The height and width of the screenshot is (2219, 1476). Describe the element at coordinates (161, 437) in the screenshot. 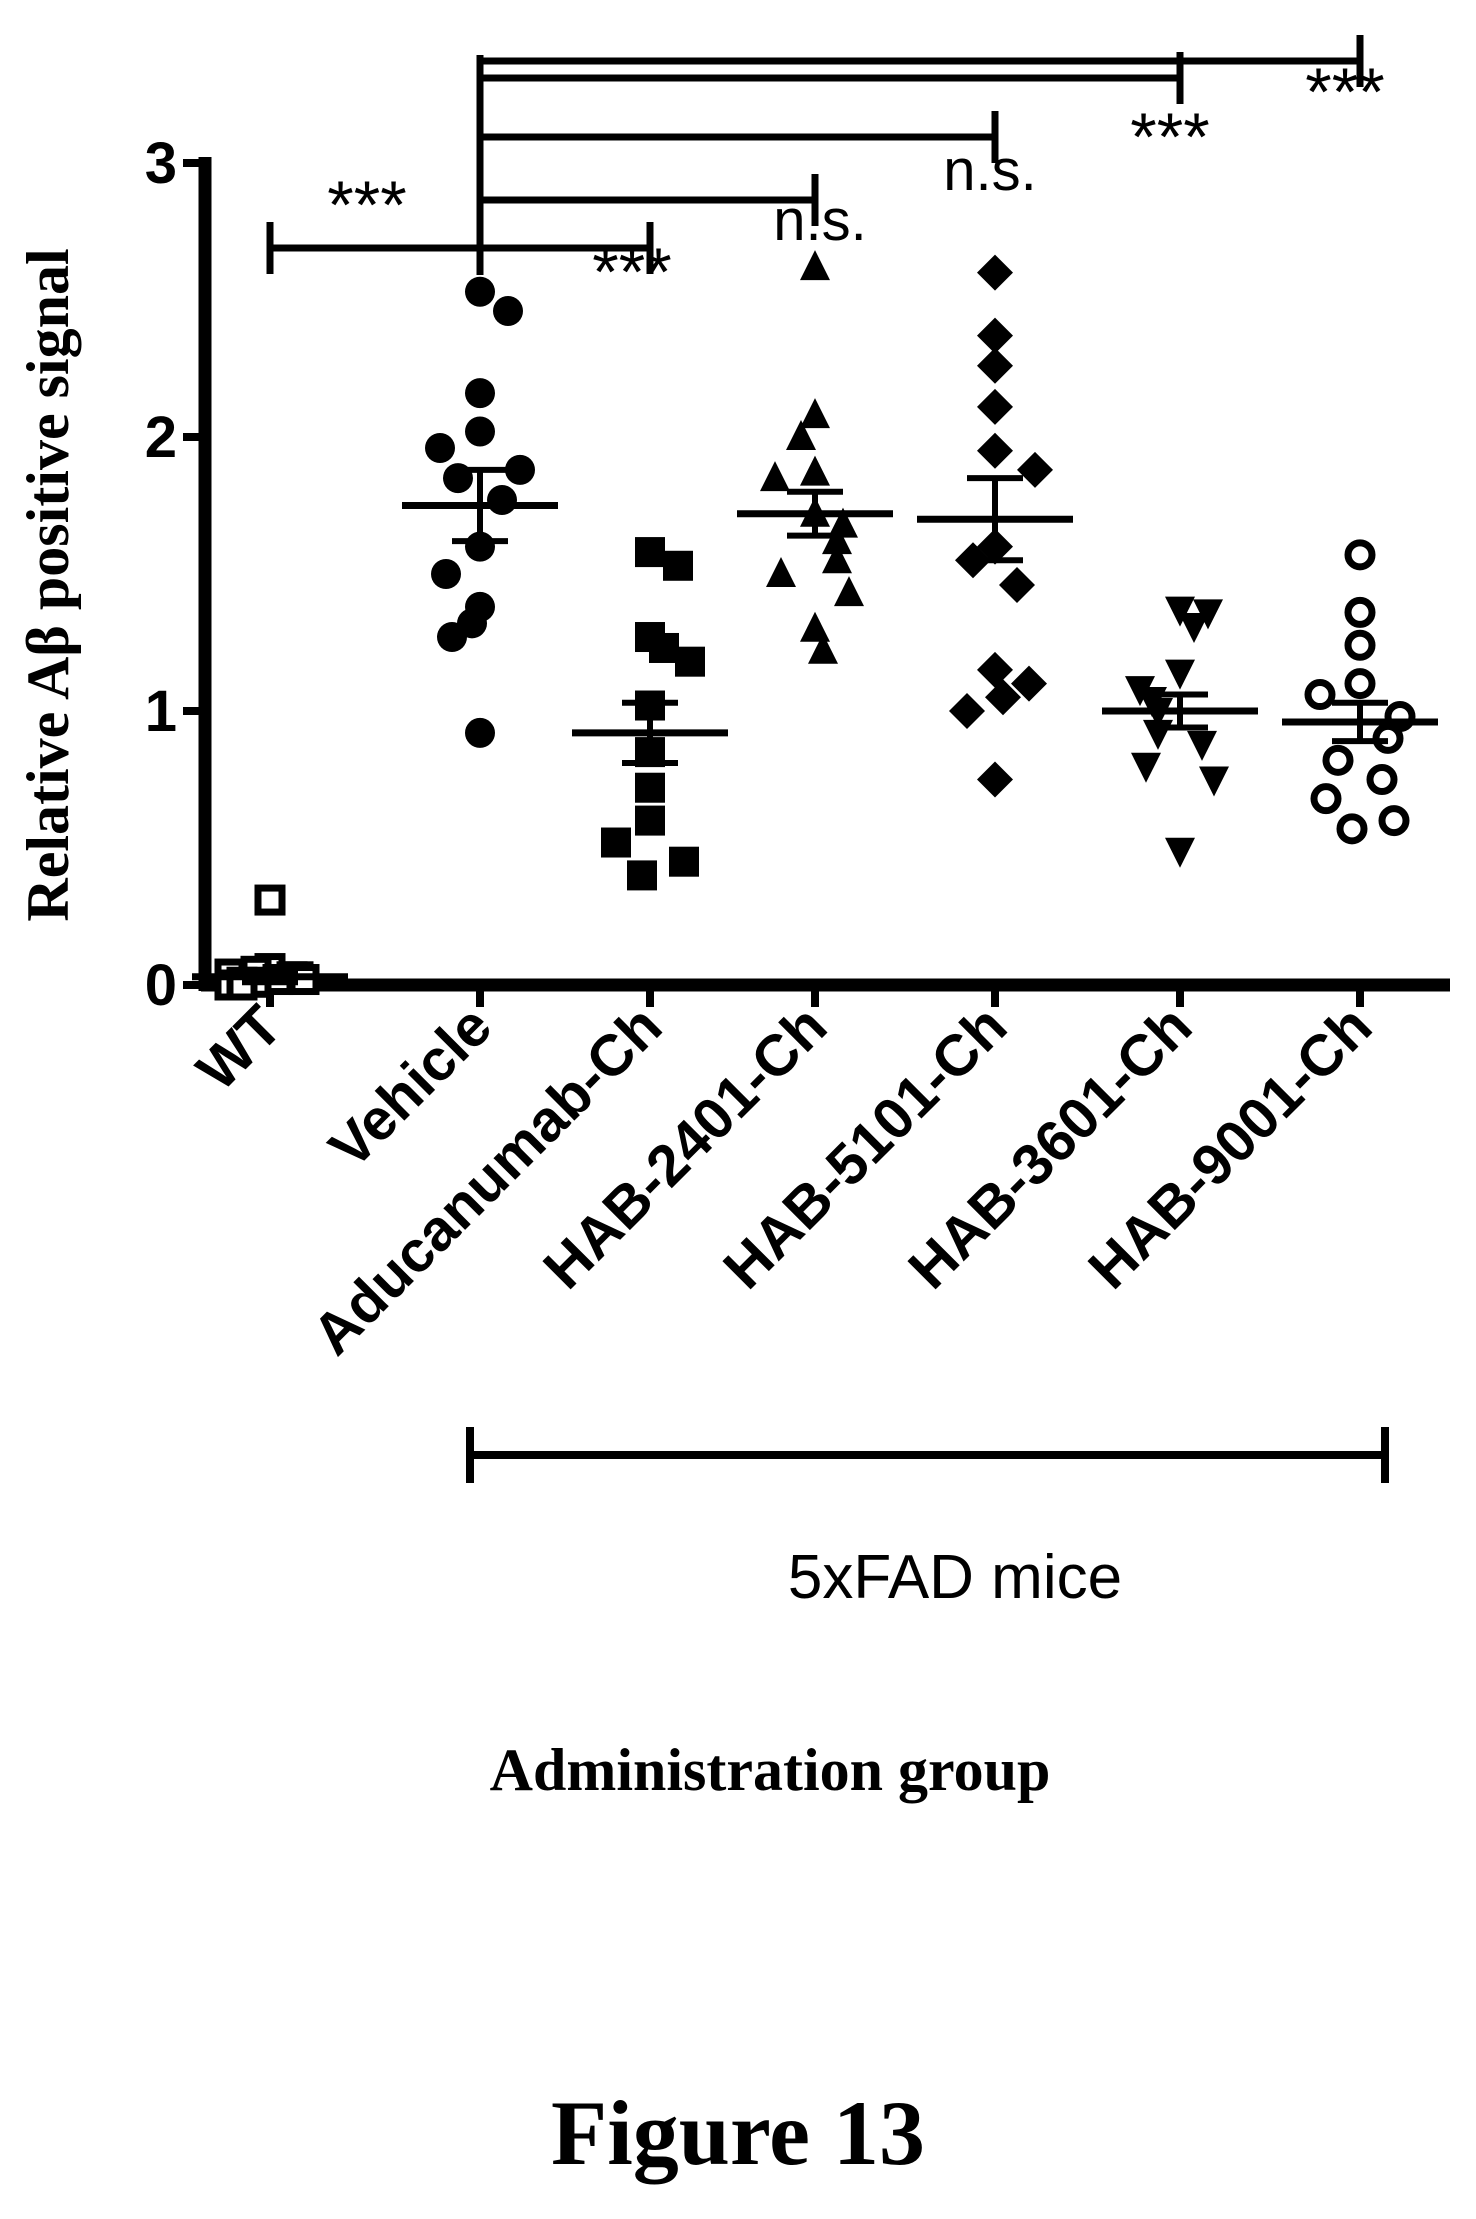

I see `y-tick-label: 2` at that location.